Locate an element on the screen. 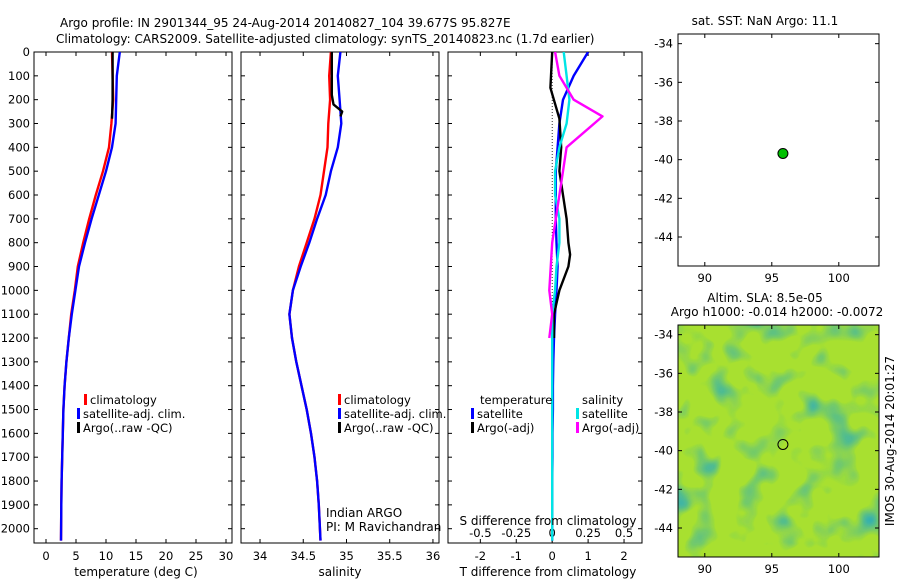 The image size is (900, 580). sla-map-title-2: Argo h1000: -0.014 h2000: -0.0072 is located at coordinates (777, 312).